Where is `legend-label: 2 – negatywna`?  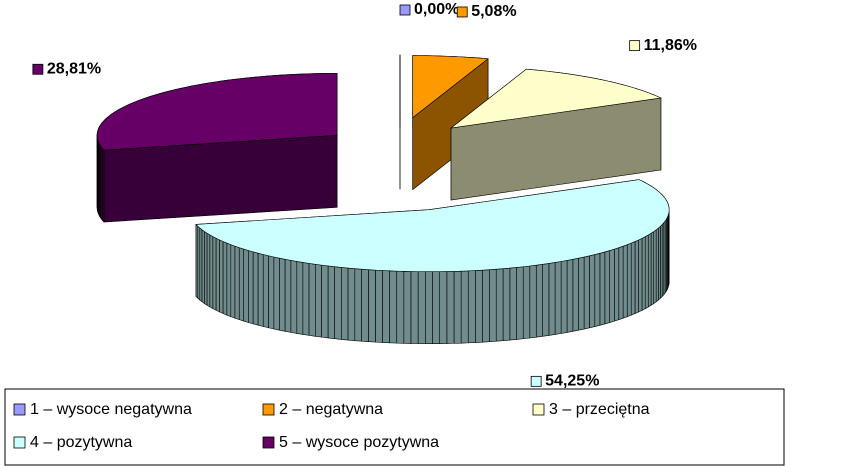 legend-label: 2 – negatywna is located at coordinates (331, 409).